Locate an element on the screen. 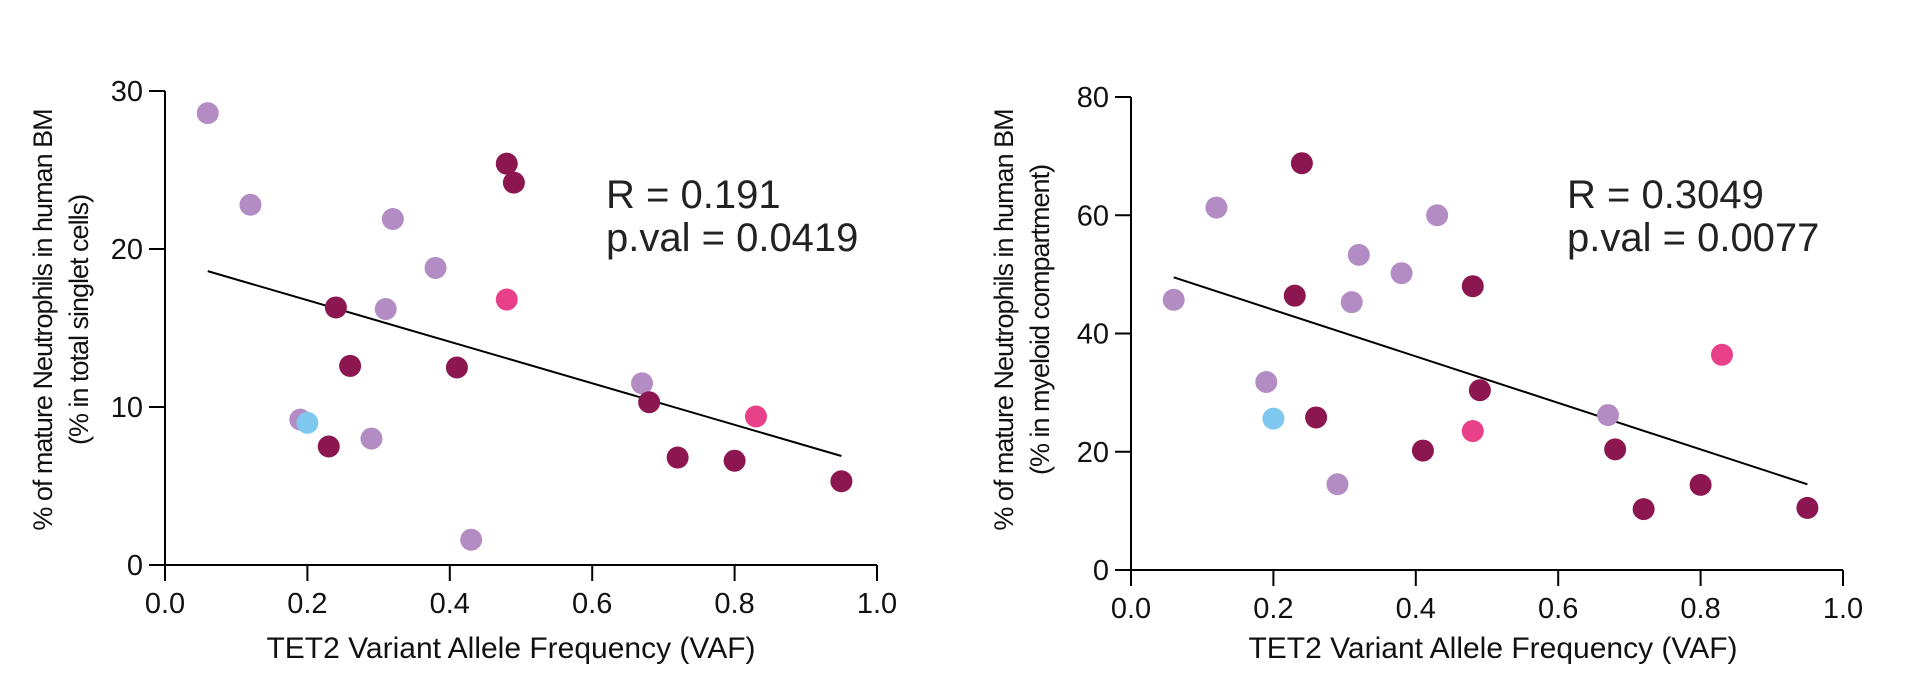 This screenshot has height=680, width=1920. chart-0-y-axis-title-line1: % of mature Neutrophils in human BM is located at coordinates (43, 319).